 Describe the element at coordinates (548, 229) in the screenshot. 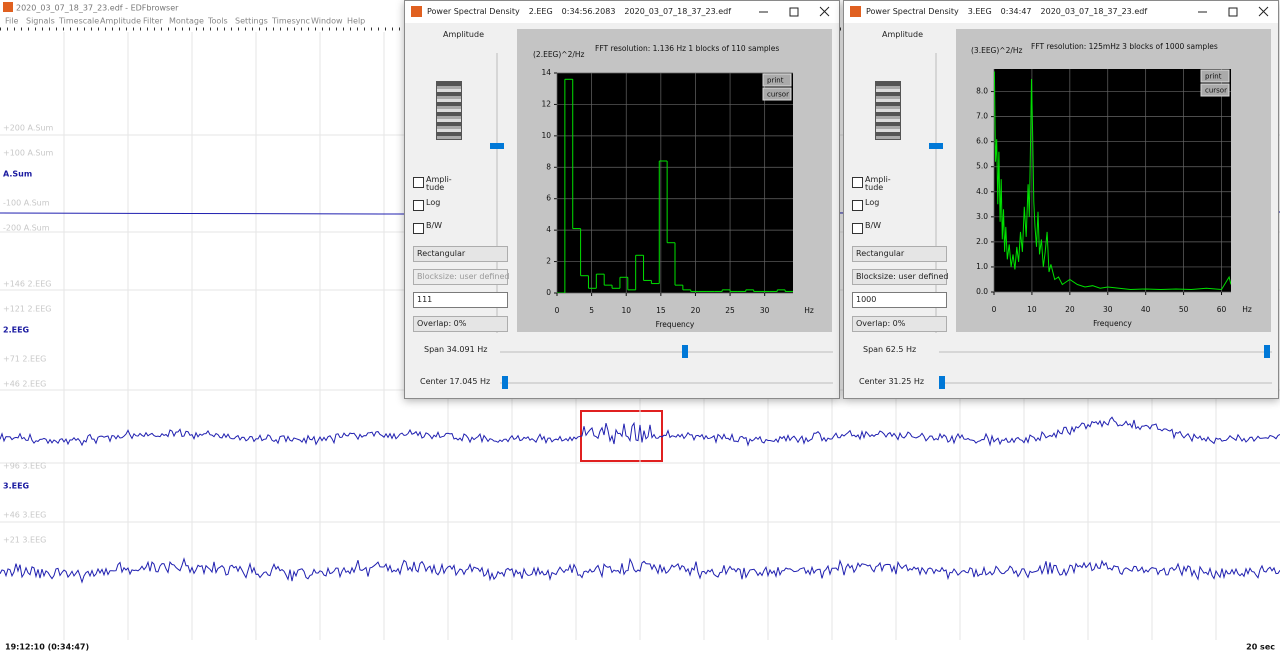

I see `y-tick-label: 4` at that location.